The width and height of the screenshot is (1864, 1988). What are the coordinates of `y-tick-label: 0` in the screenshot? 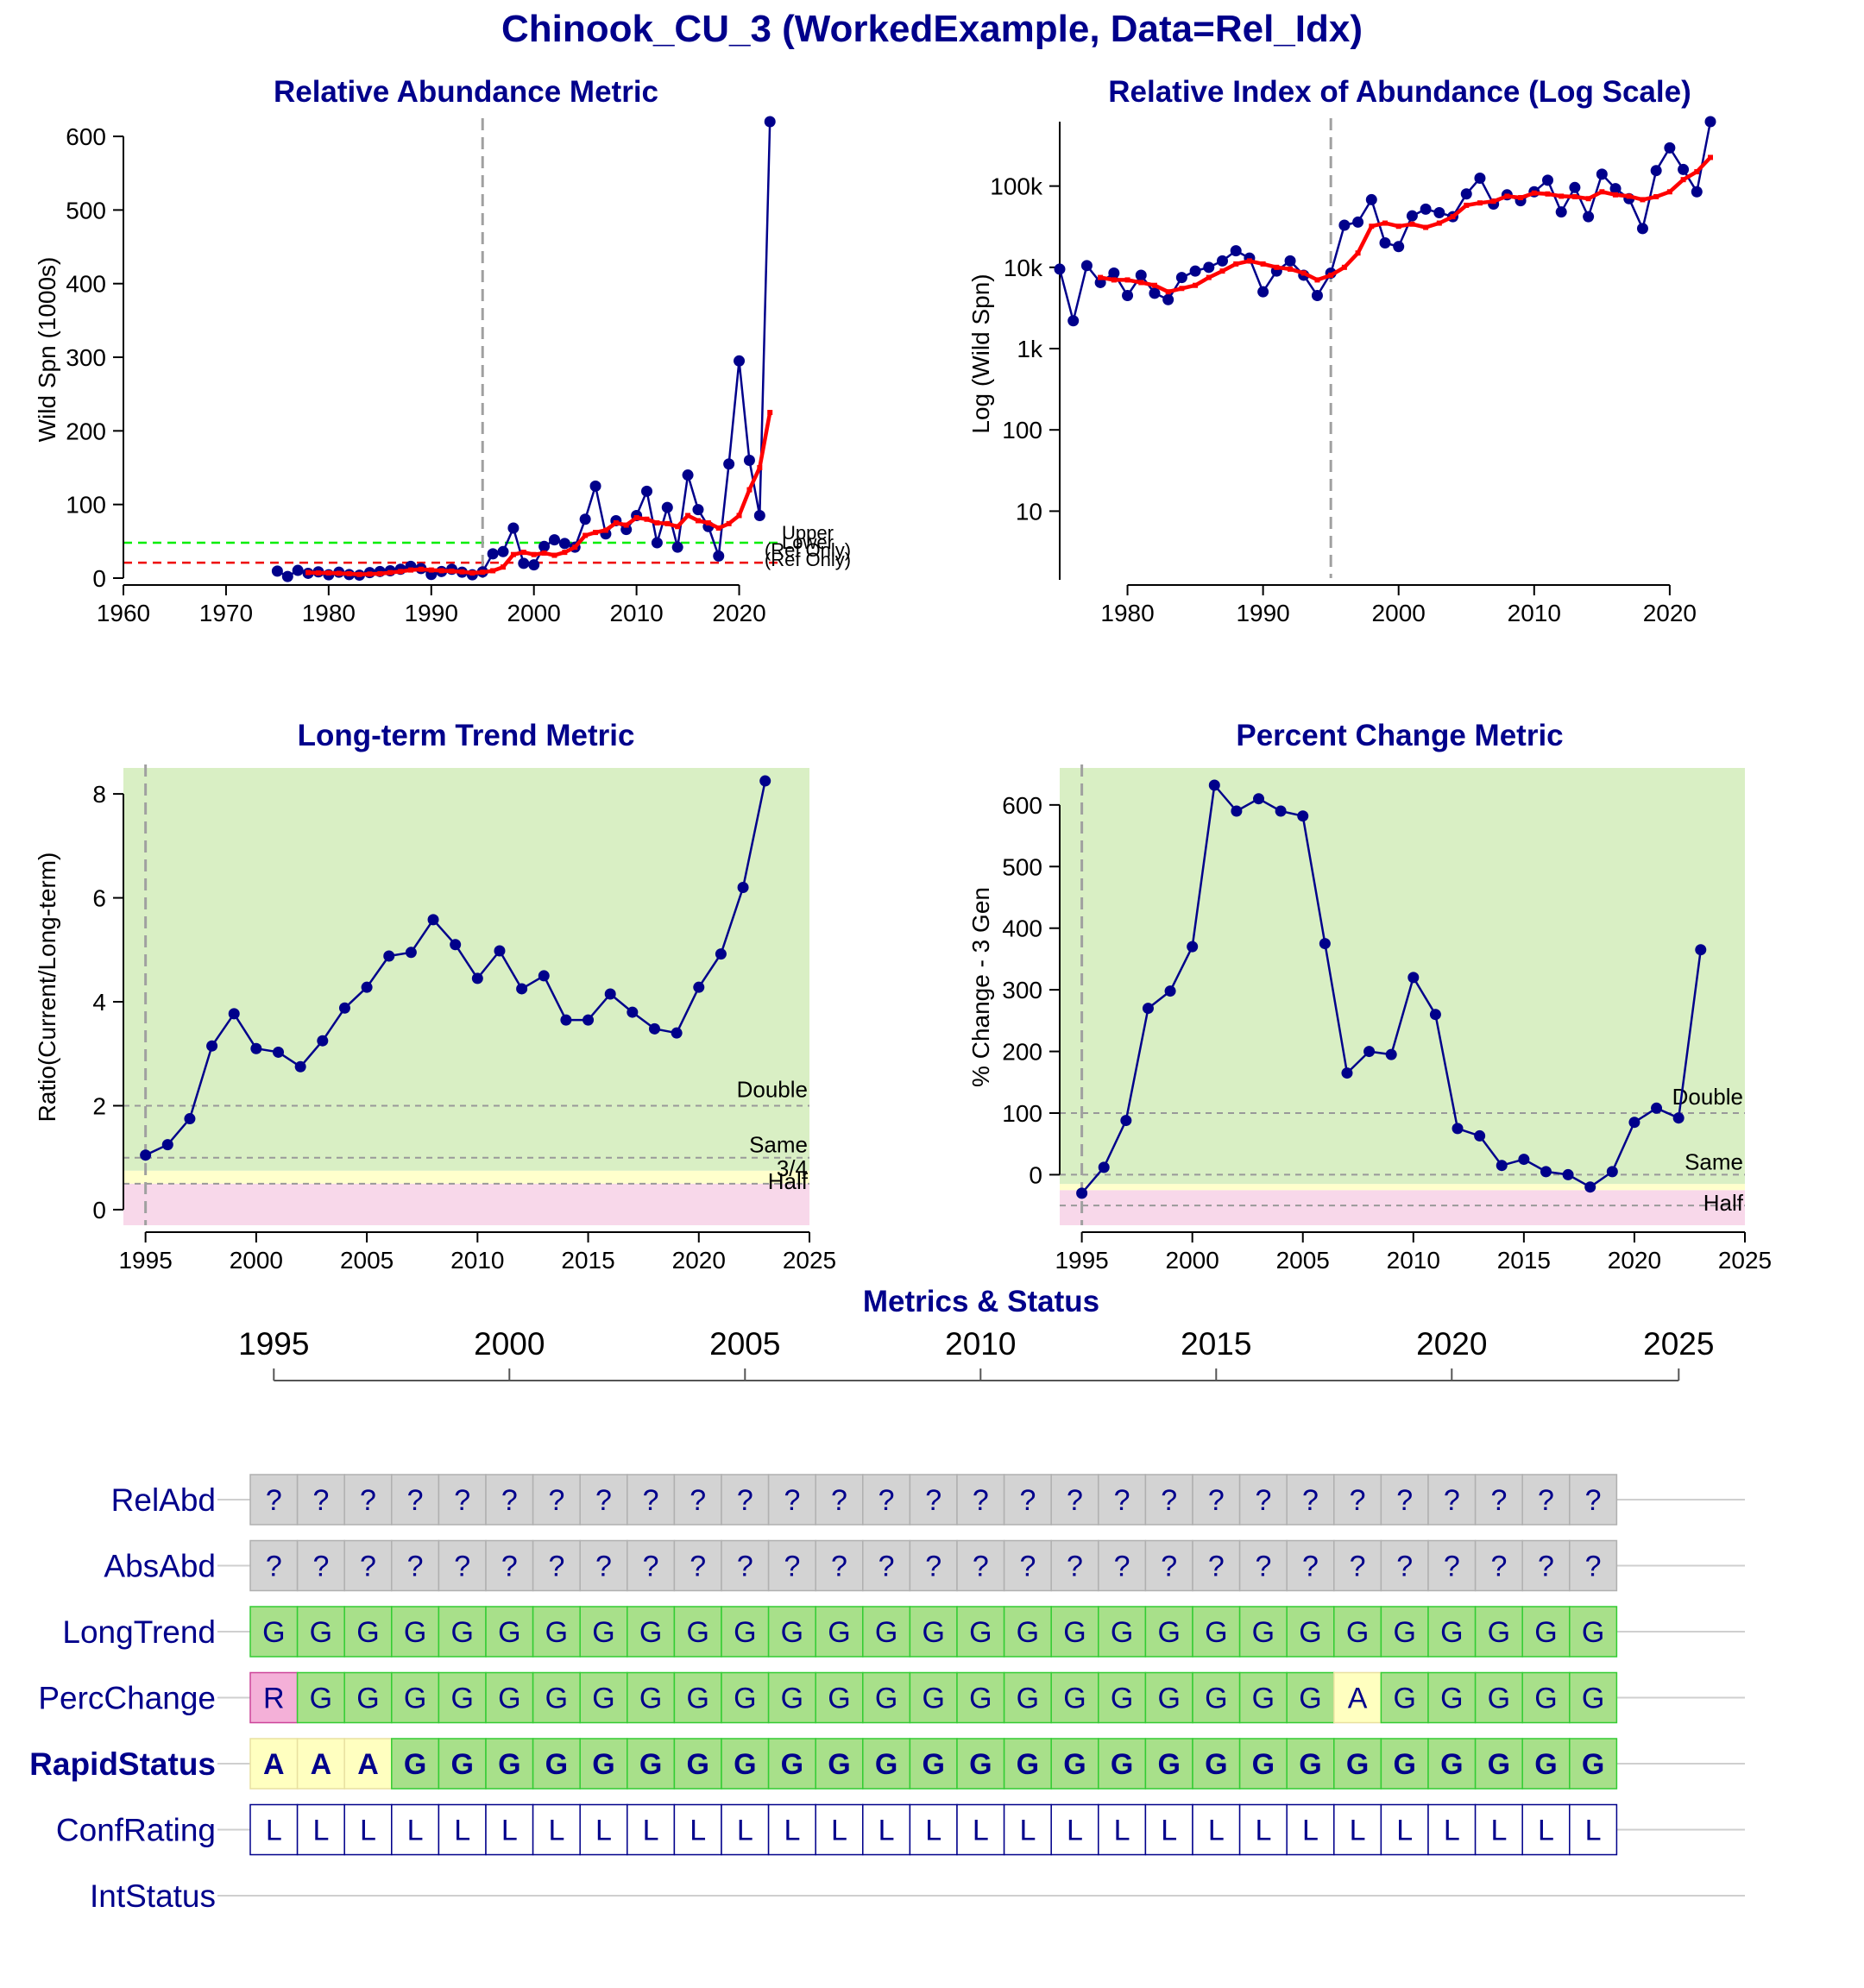 It's located at (1035, 1174).